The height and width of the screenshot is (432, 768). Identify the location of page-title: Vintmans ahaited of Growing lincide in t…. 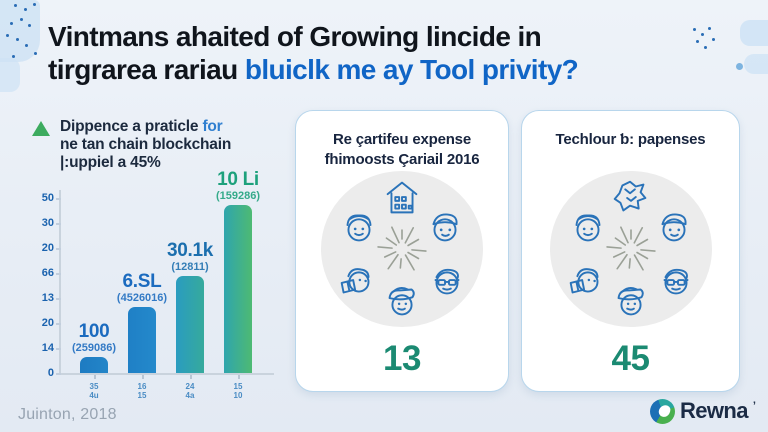
(313, 53).